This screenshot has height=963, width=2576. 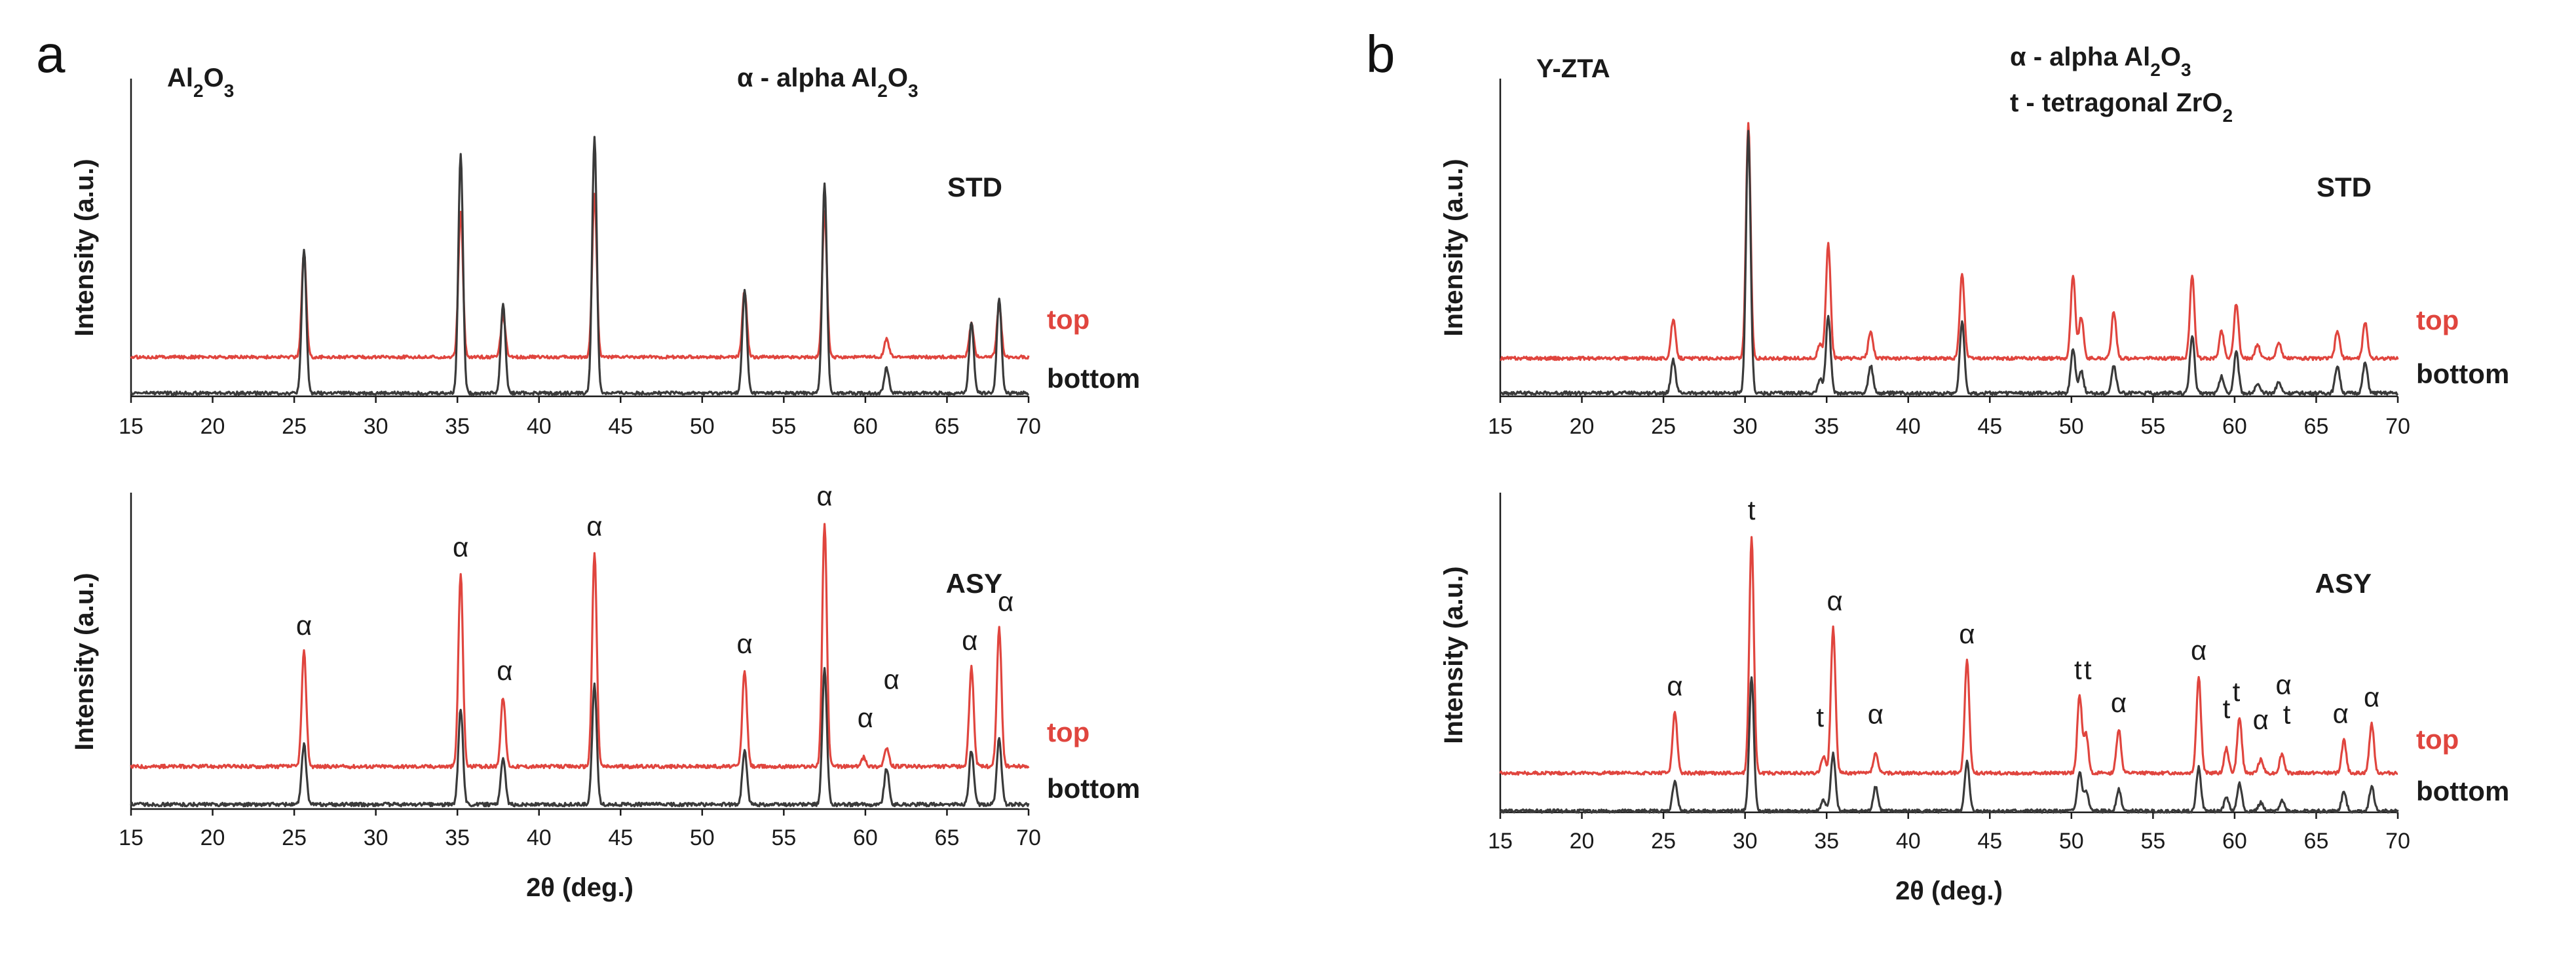 I want to click on panel-letter-a: a, so click(x=51, y=54).